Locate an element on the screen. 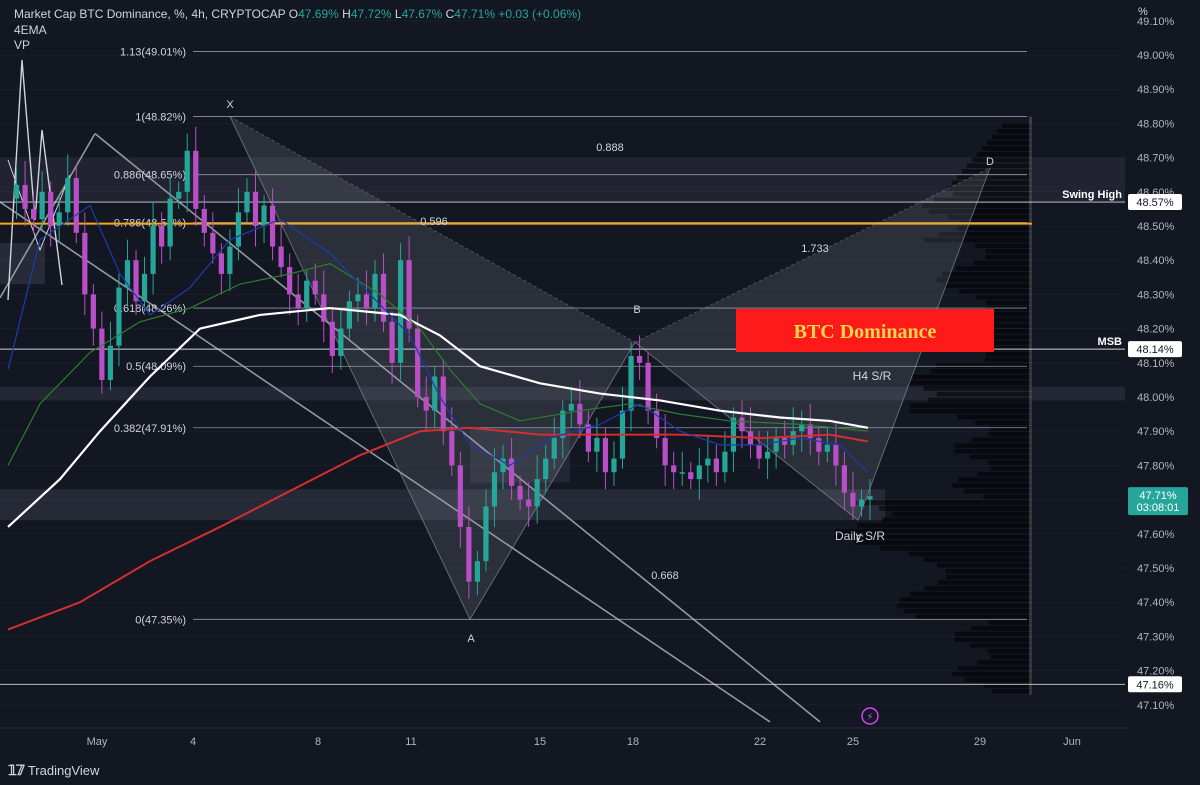 This screenshot has height=785, width=1200. fib-label: 1(48.82%) is located at coordinates (160, 118).